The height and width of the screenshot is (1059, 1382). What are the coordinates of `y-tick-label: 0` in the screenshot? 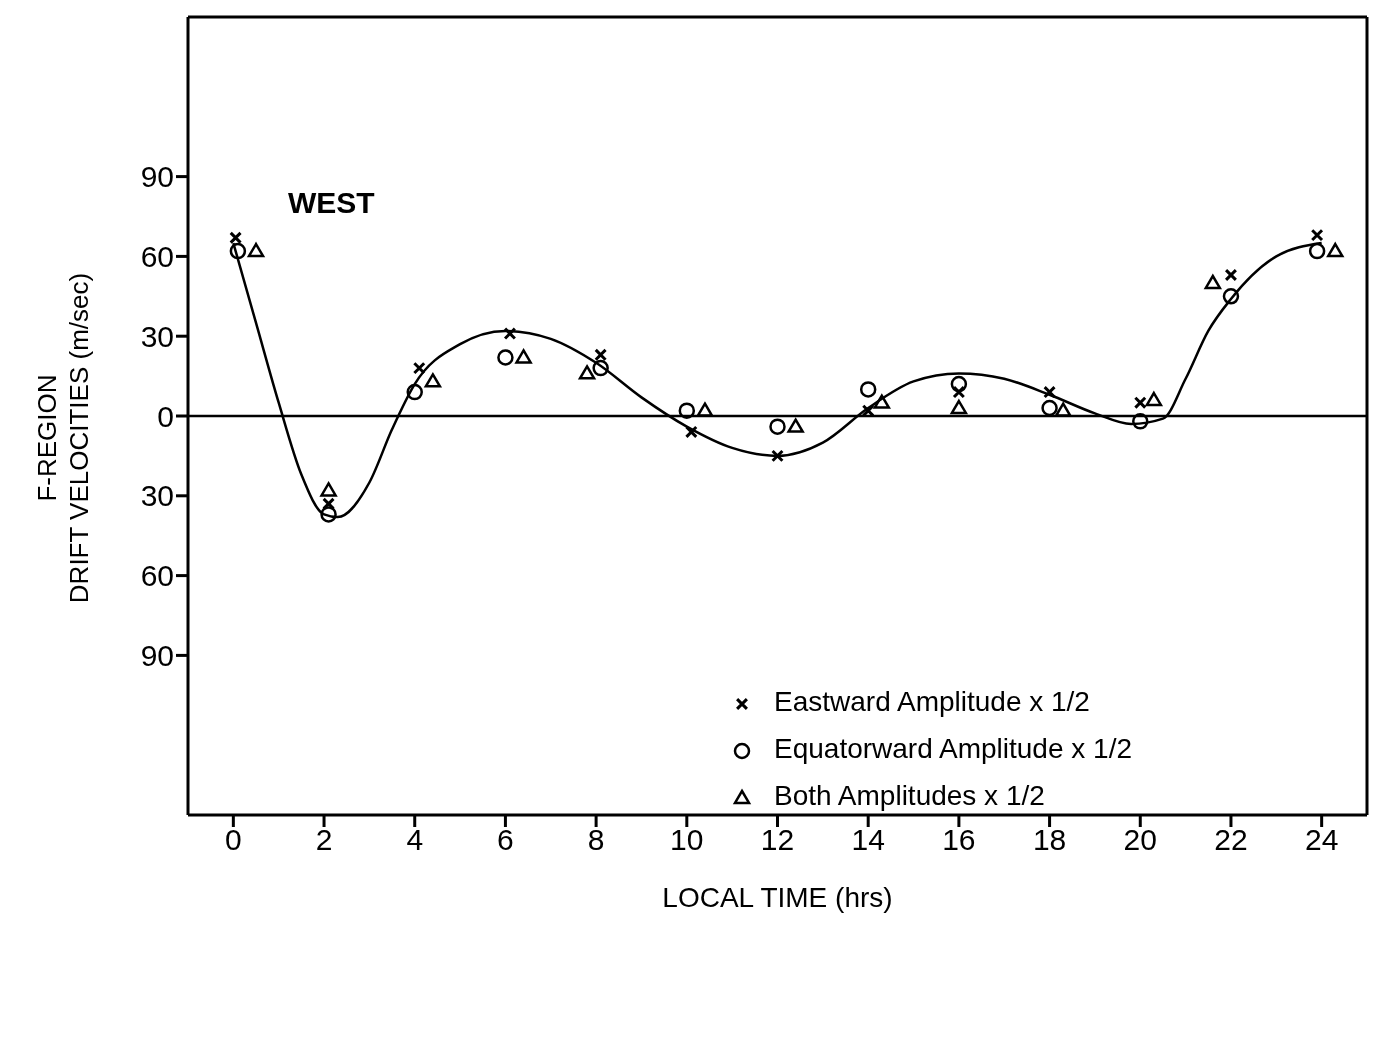 It's located at (165, 416).